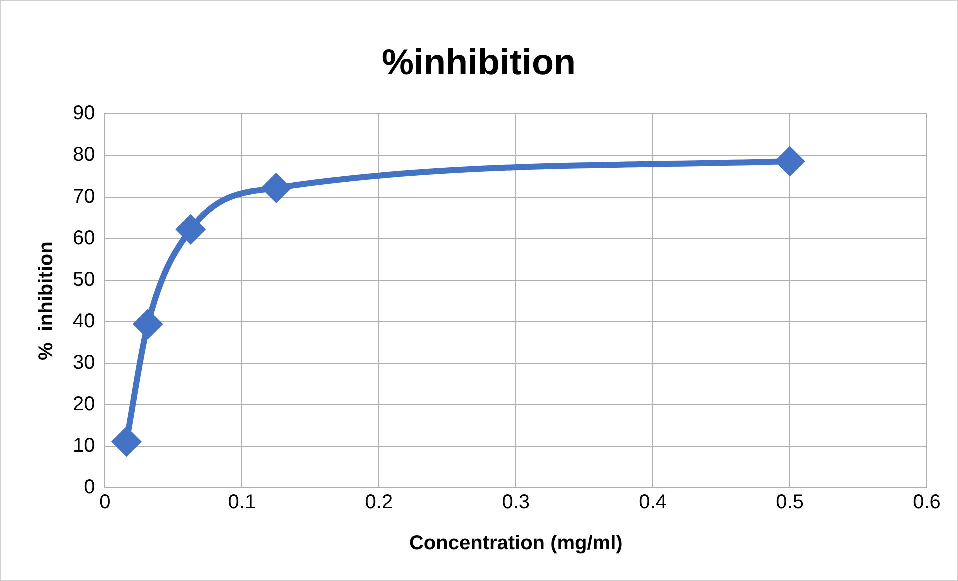  Describe the element at coordinates (479, 62) in the screenshot. I see `chart-title: %inhibition` at that location.